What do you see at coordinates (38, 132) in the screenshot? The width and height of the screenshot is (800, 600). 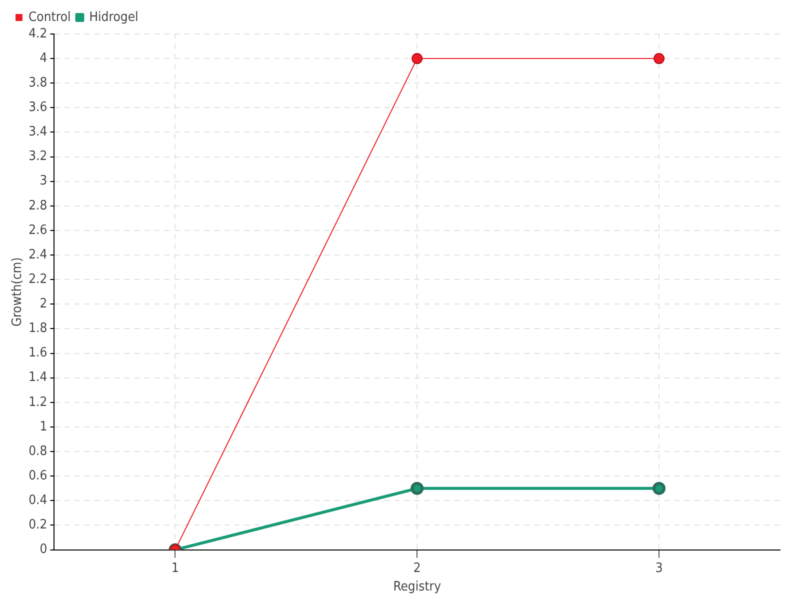 I see `y-tick-label: 3.4` at bounding box center [38, 132].